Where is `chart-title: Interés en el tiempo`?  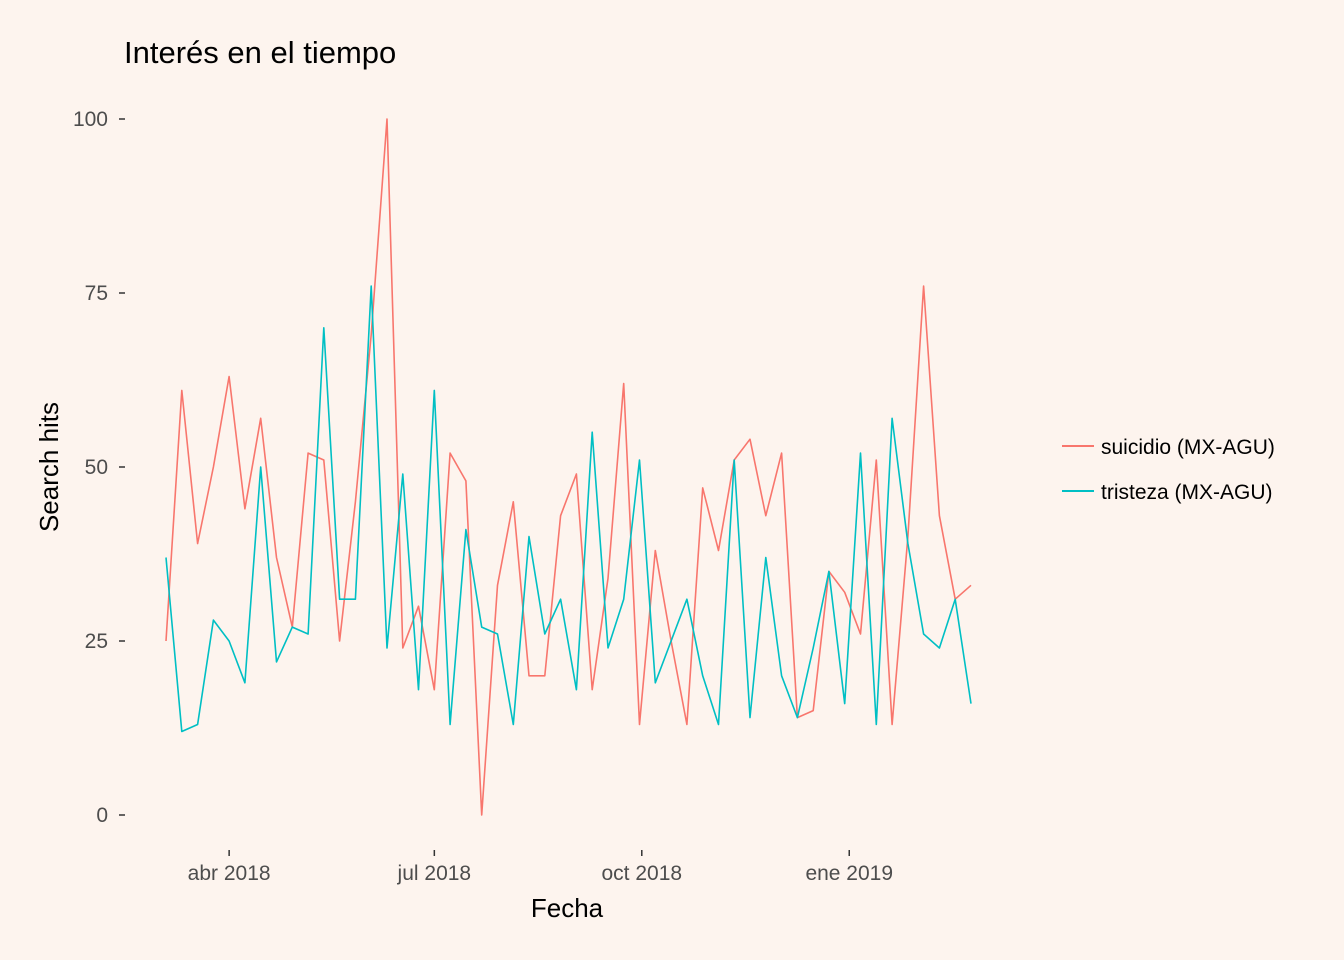
chart-title: Interés en el tiempo is located at coordinates (260, 52).